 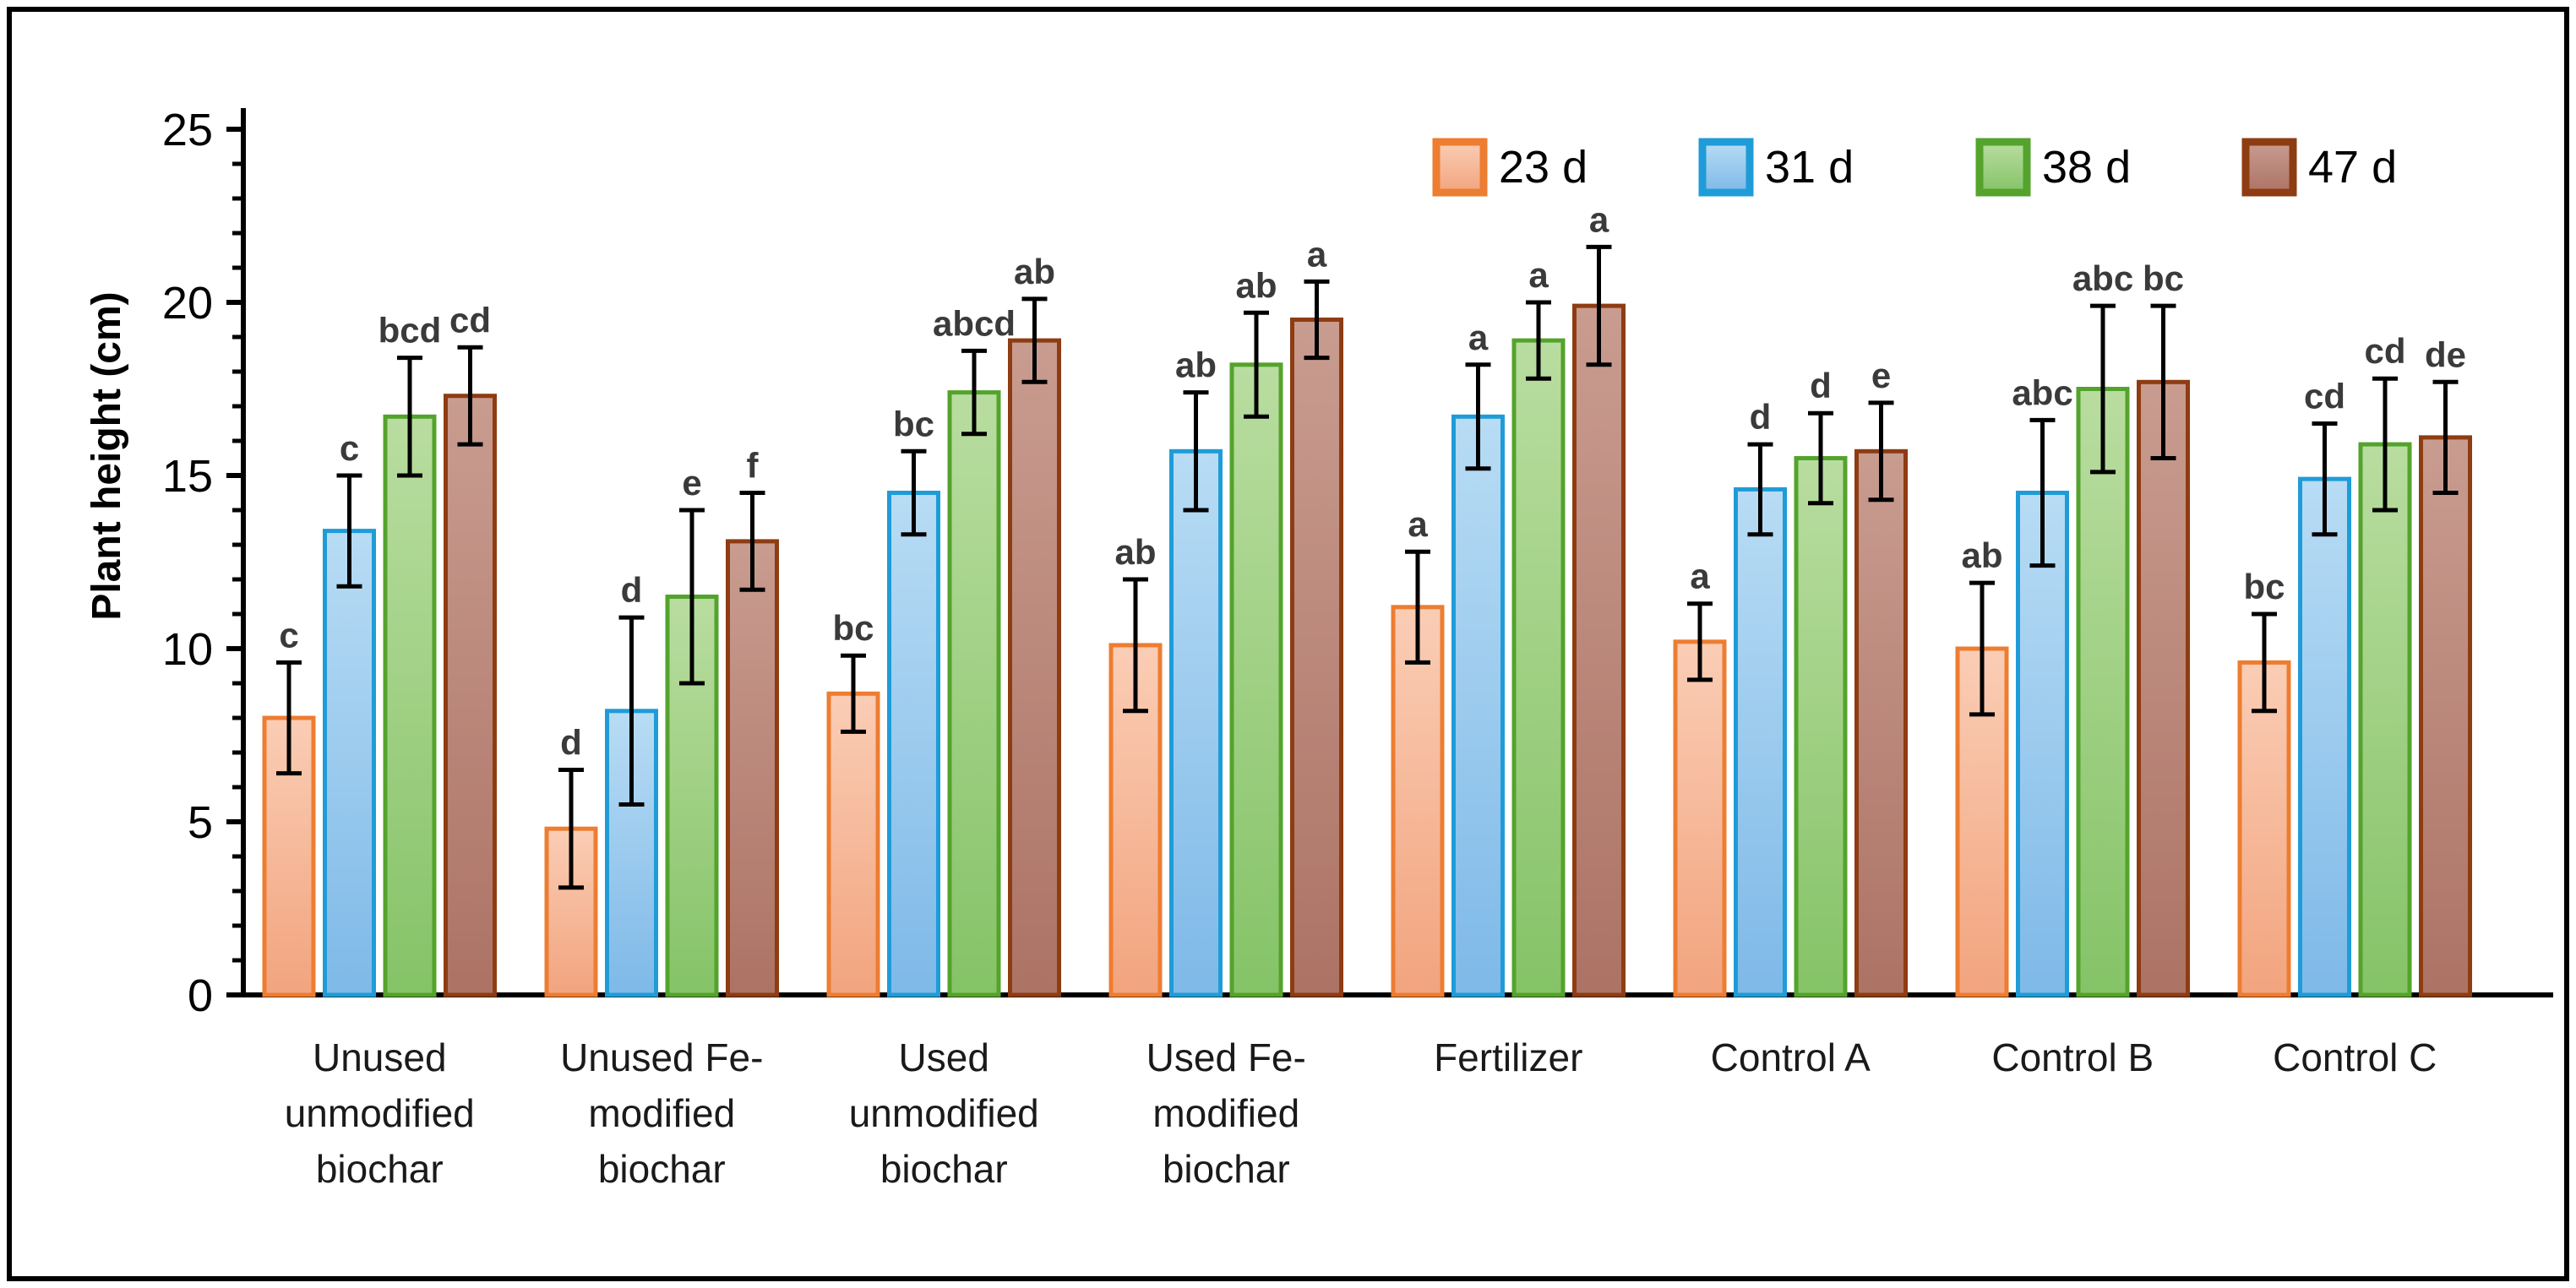 I want to click on legend-swatch-47d, so click(x=2269, y=167).